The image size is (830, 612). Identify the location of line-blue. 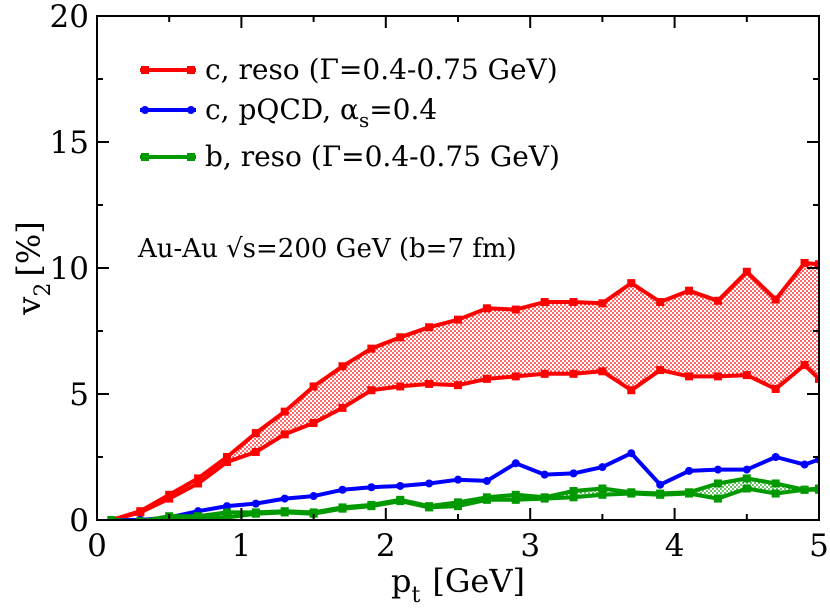
(465, 485).